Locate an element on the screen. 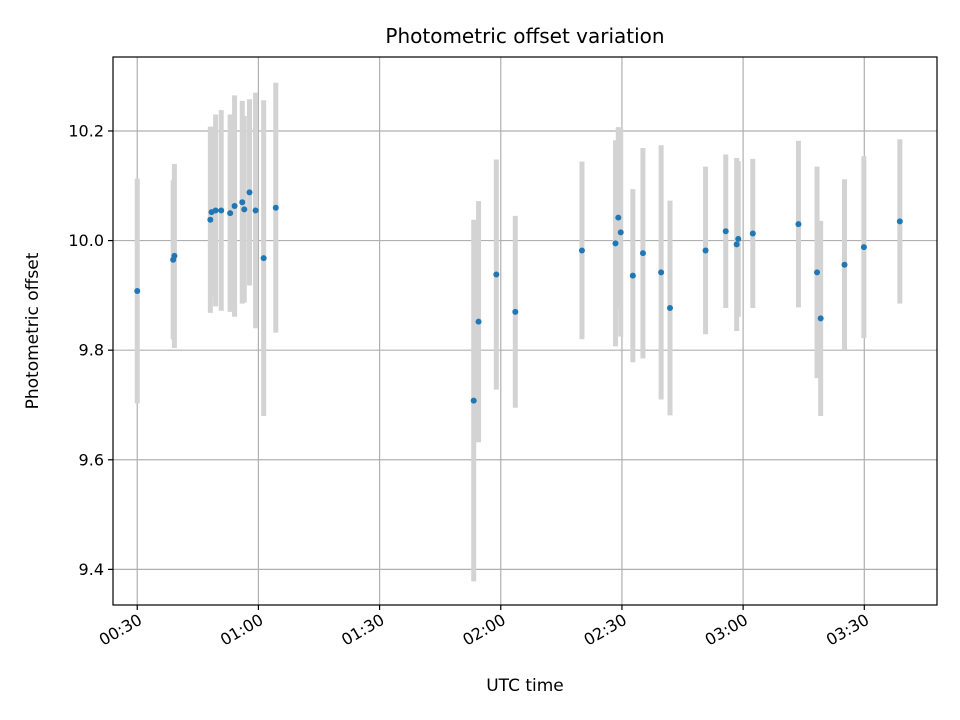  y-tick-label: 10.2 is located at coordinates (86, 130).